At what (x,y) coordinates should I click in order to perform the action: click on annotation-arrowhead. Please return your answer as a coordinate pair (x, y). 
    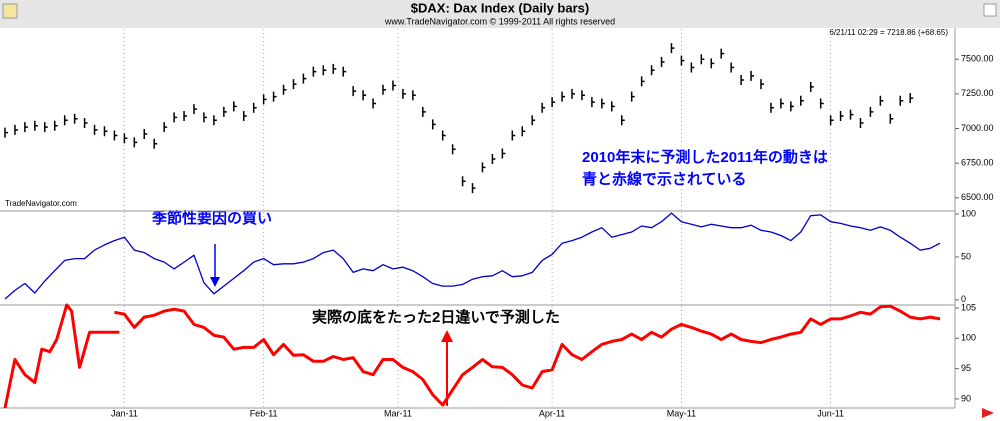
    Looking at the image, I should click on (215, 282).